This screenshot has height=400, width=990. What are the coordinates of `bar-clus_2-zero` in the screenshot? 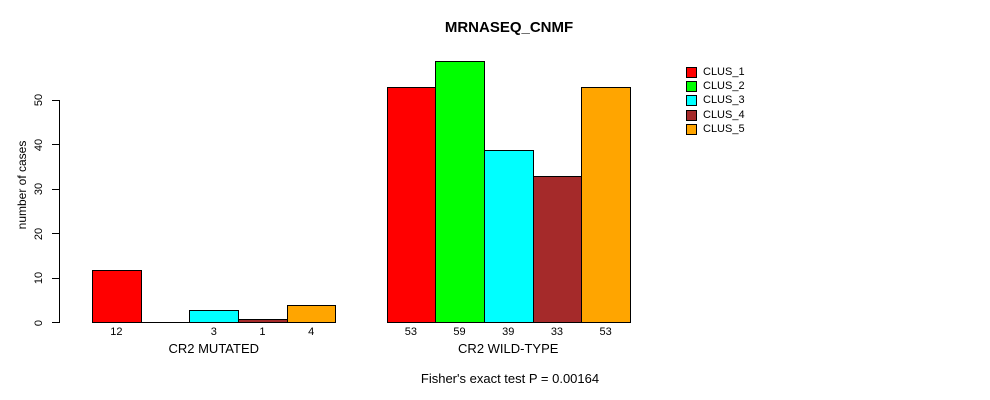 It's located at (165, 322).